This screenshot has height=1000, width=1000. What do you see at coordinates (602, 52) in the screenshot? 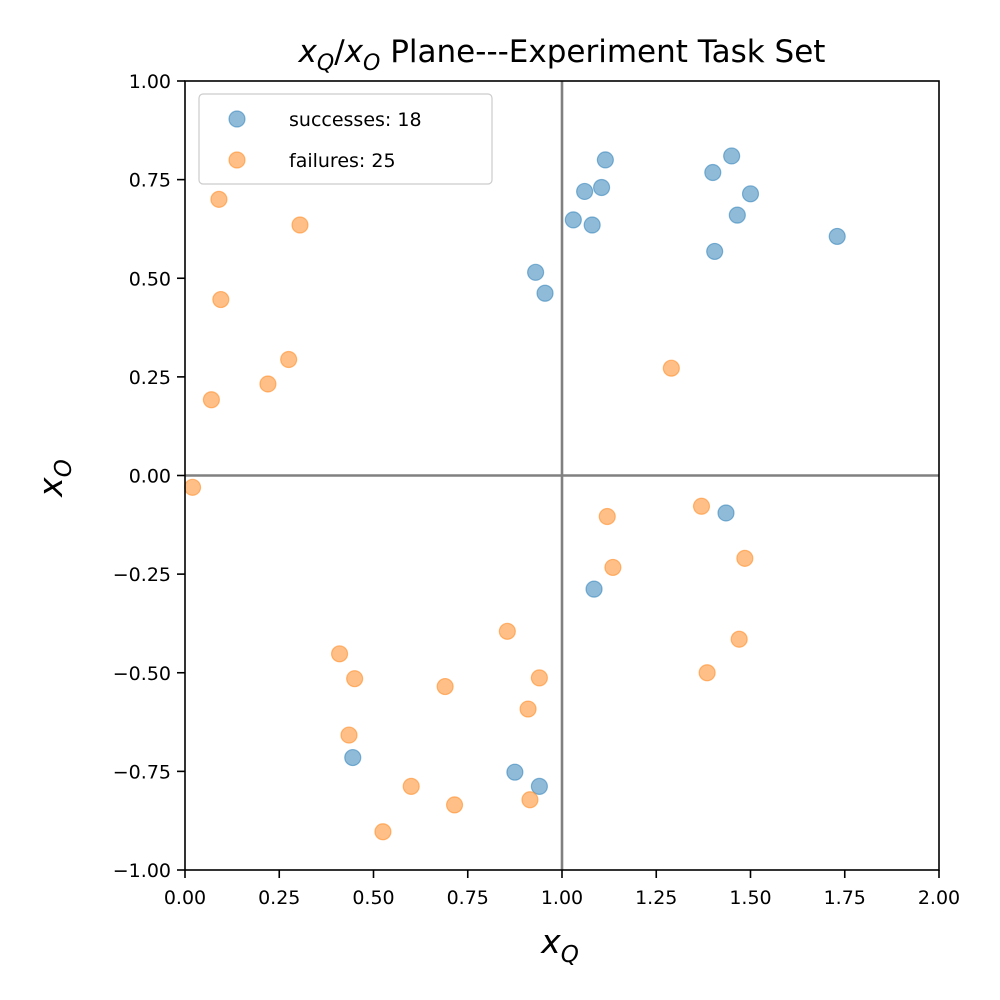
I see `title-rest: Plane---Experiment Task Set` at bounding box center [602, 52].